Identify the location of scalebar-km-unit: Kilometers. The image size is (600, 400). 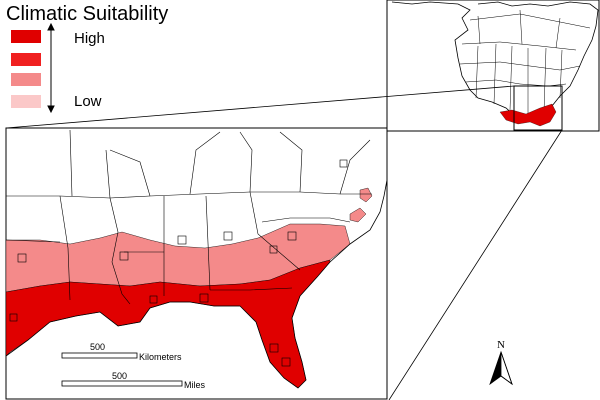
(160, 357).